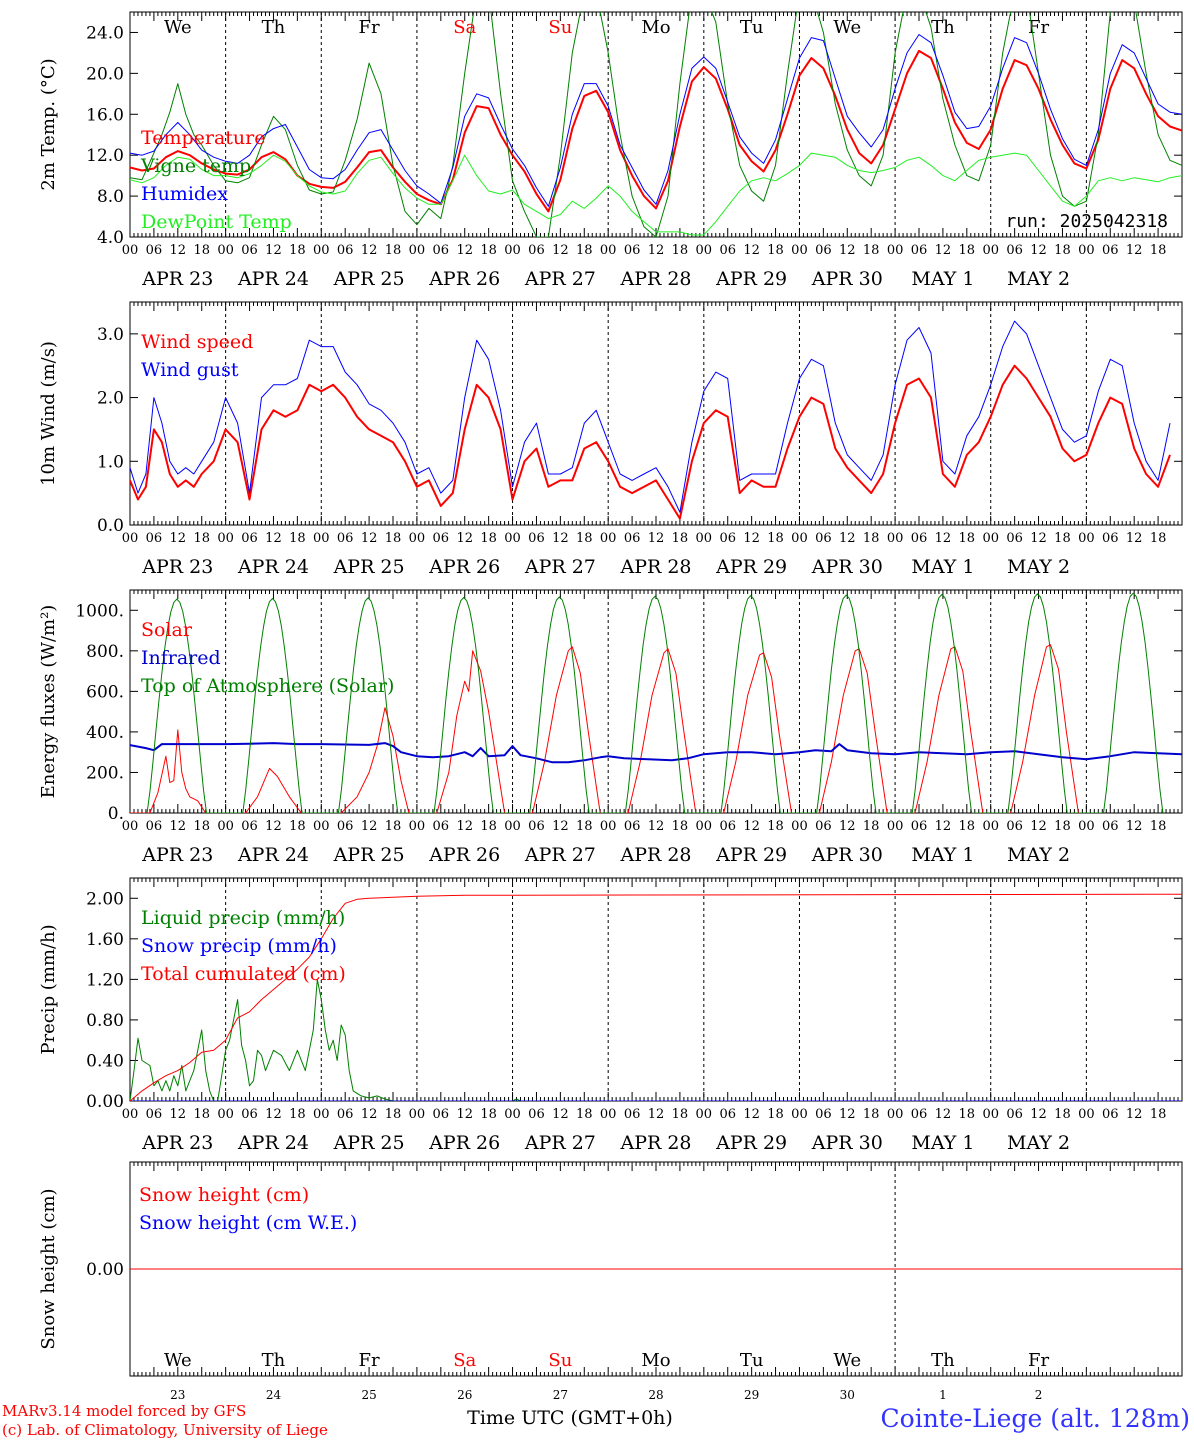 The image size is (1194, 1440). What do you see at coordinates (105, 115) in the screenshot?
I see `y-tick-label: 16.0` at bounding box center [105, 115].